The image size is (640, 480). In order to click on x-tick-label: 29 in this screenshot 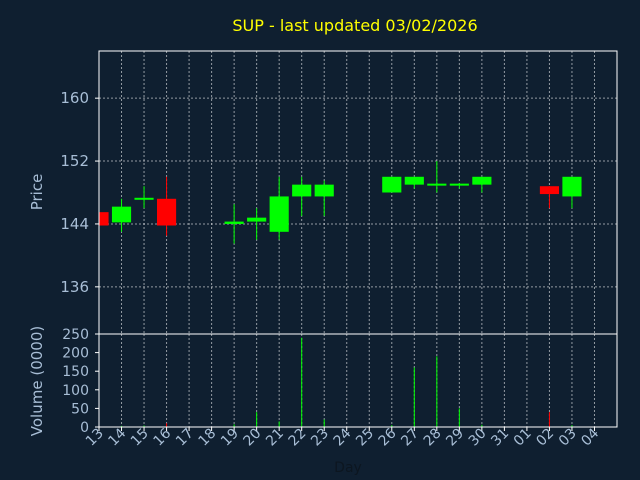, I will do `click(455, 438)`.